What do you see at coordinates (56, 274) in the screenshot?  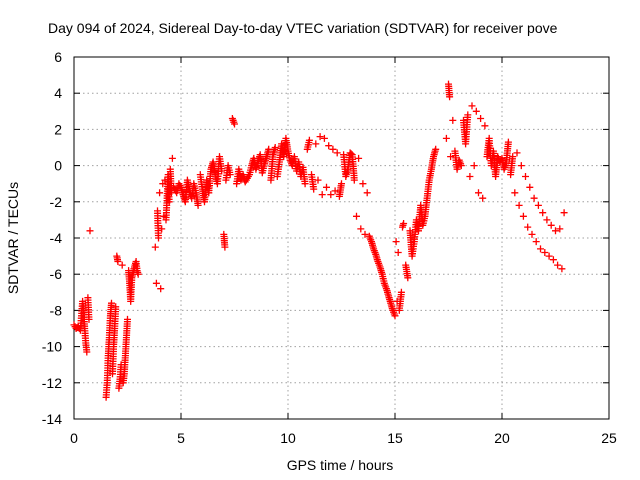 I see `y-tick-label: -6` at bounding box center [56, 274].